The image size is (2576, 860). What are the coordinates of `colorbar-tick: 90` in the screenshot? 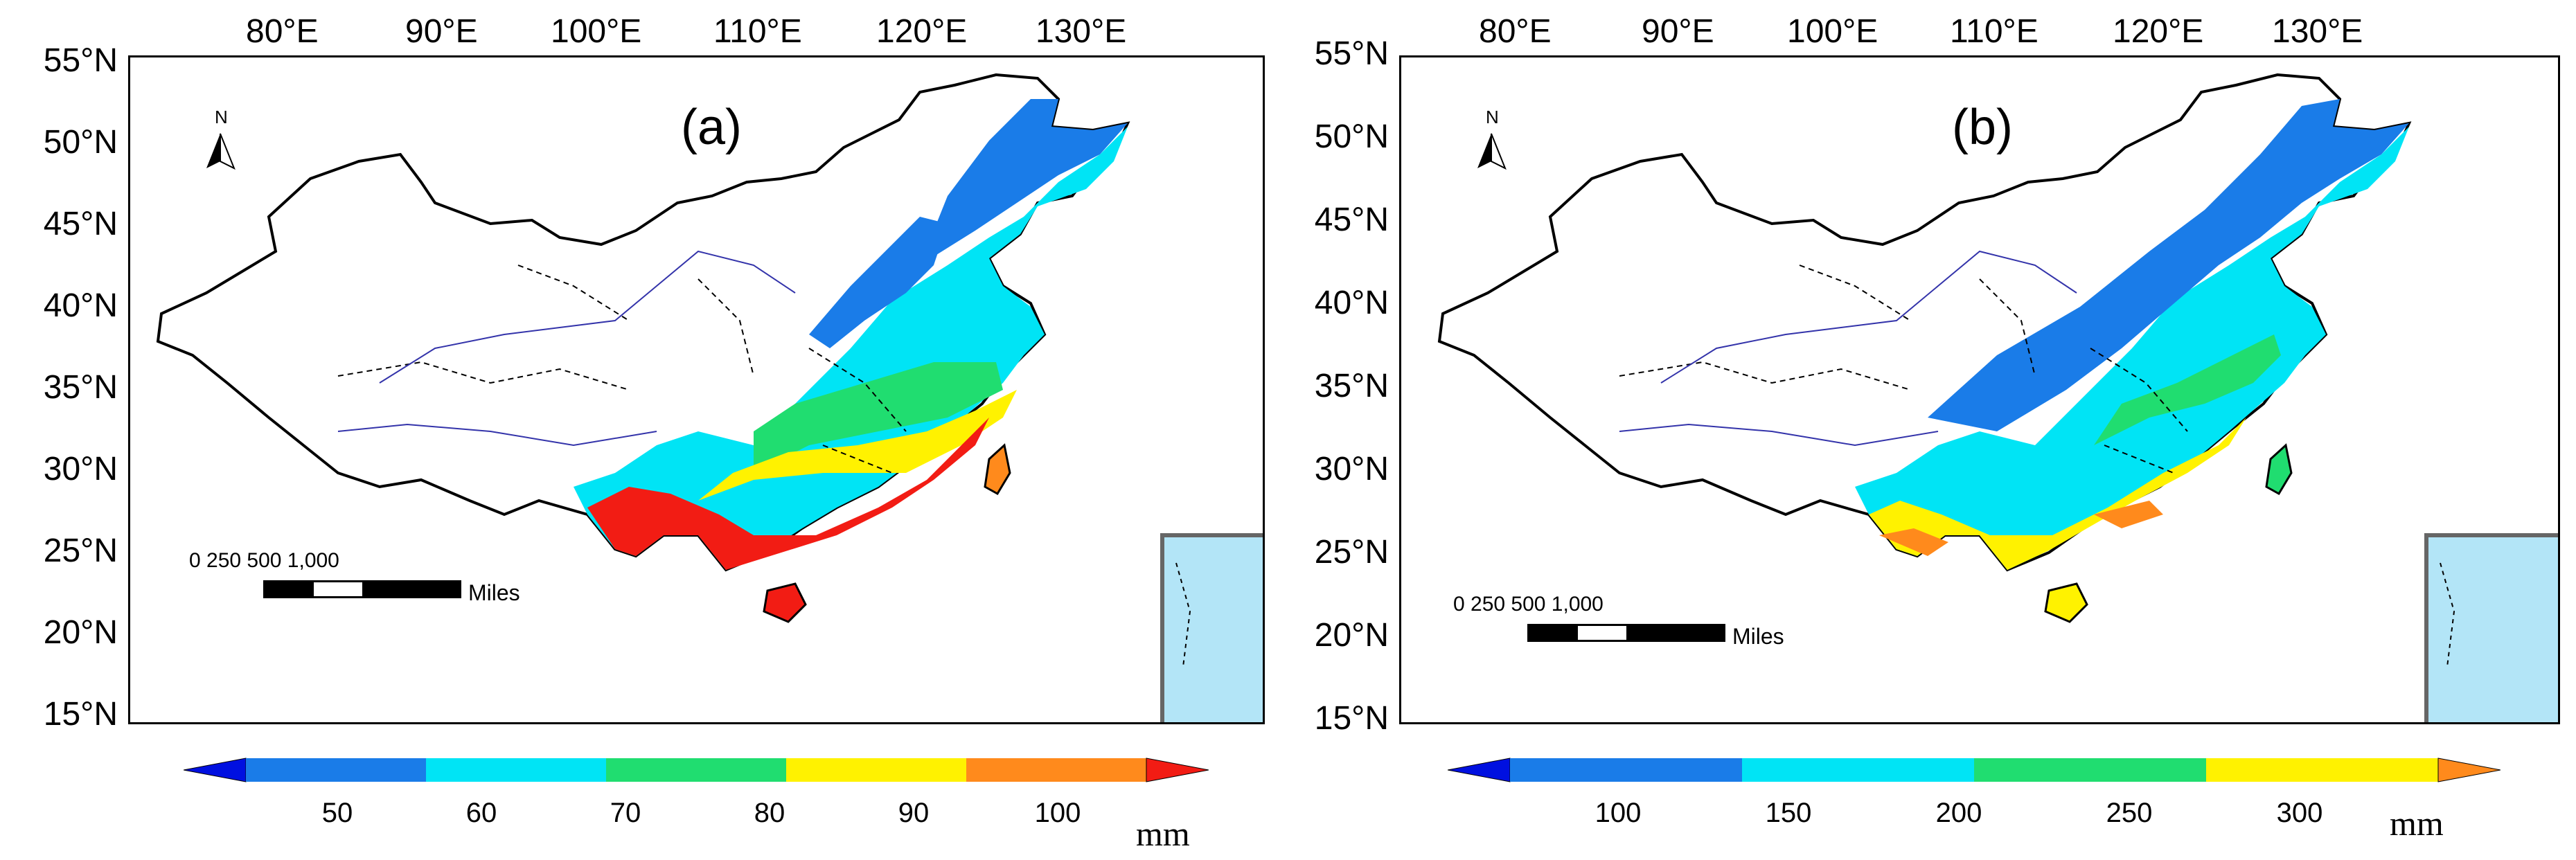 It's located at (914, 813).